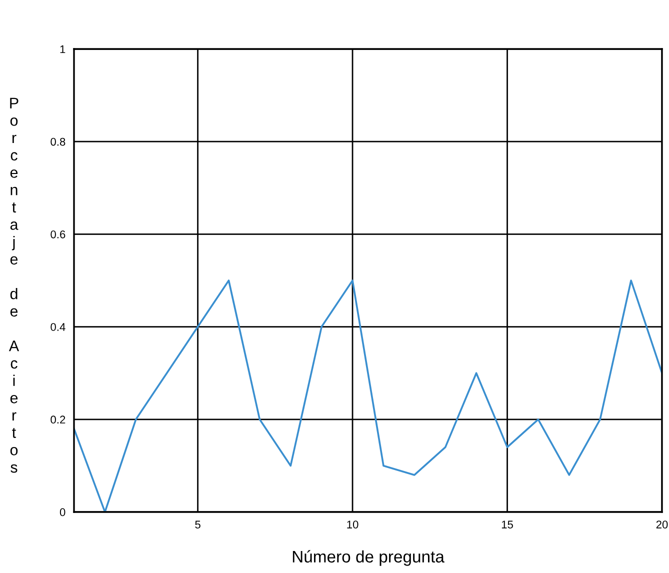 Image resolution: width=669 pixels, height=573 pixels. What do you see at coordinates (662, 524) in the screenshot?
I see `x-tick-label: 20` at bounding box center [662, 524].